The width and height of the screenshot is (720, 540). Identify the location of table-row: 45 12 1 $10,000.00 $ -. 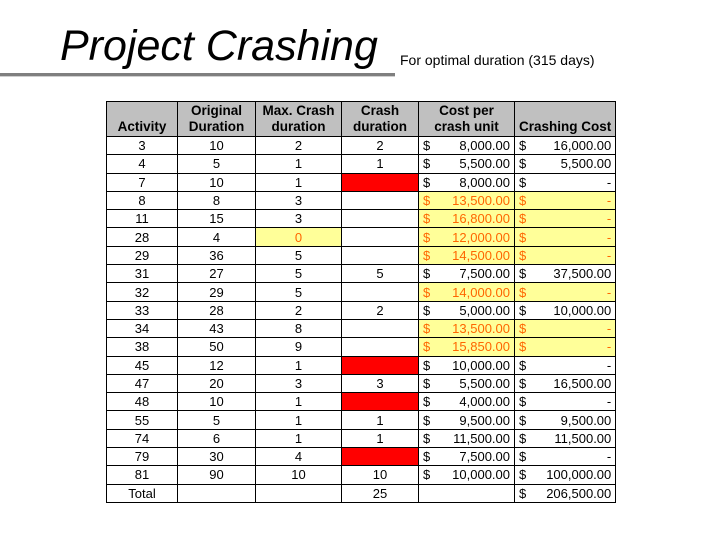
(361, 365).